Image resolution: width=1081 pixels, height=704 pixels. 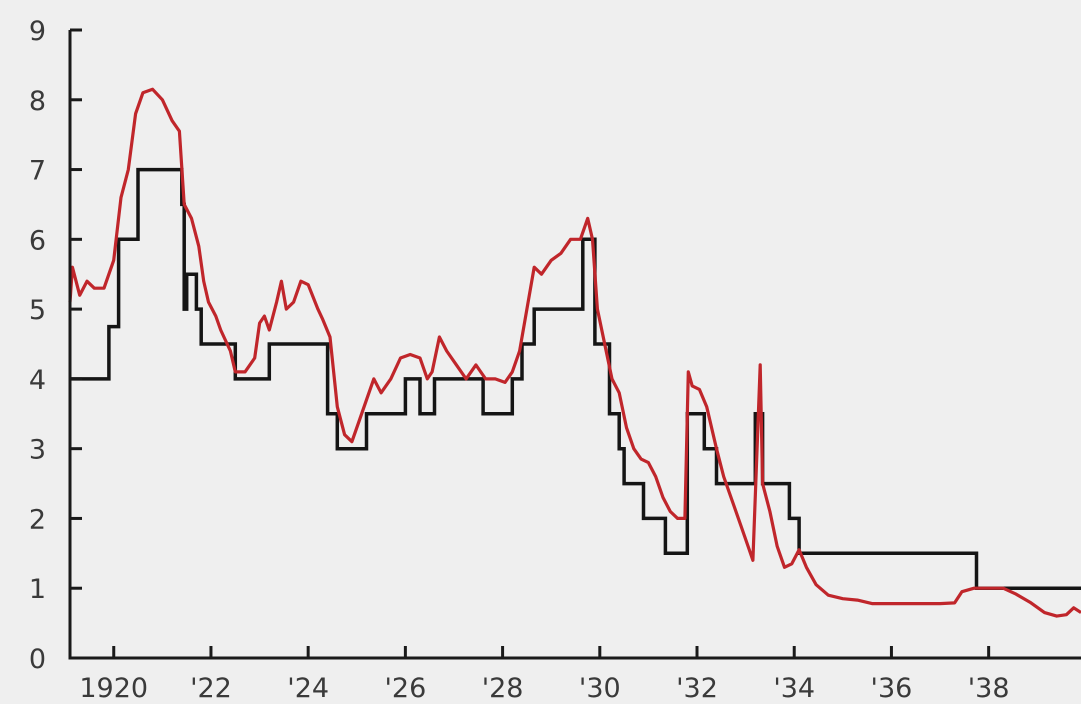 What do you see at coordinates (37, 240) in the screenshot?
I see `y-tick-label: 6` at bounding box center [37, 240].